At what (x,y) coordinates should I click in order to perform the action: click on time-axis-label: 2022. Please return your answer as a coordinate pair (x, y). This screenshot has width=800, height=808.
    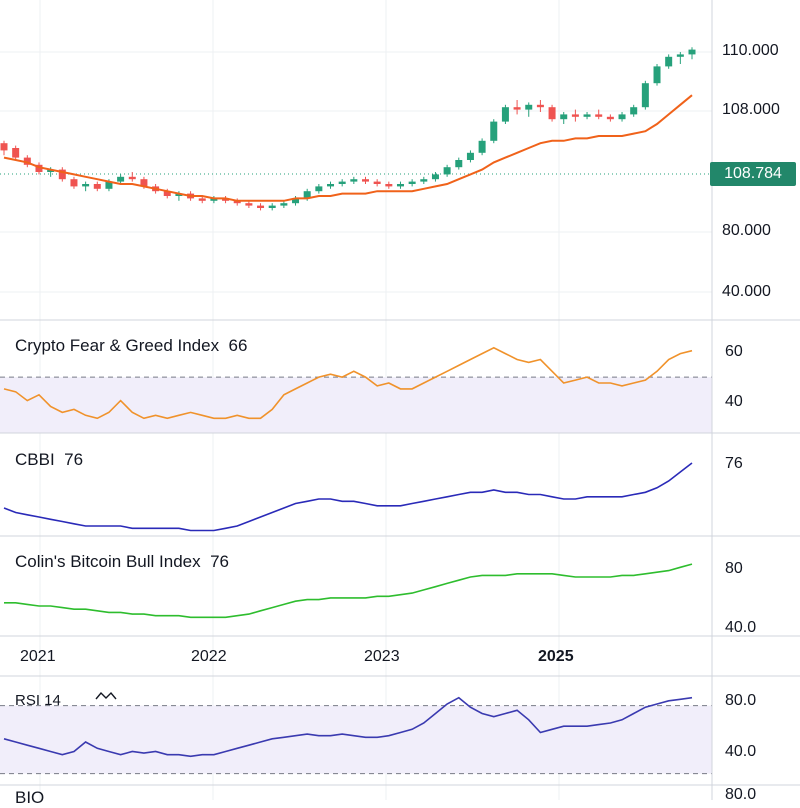
    Looking at the image, I should click on (209, 656).